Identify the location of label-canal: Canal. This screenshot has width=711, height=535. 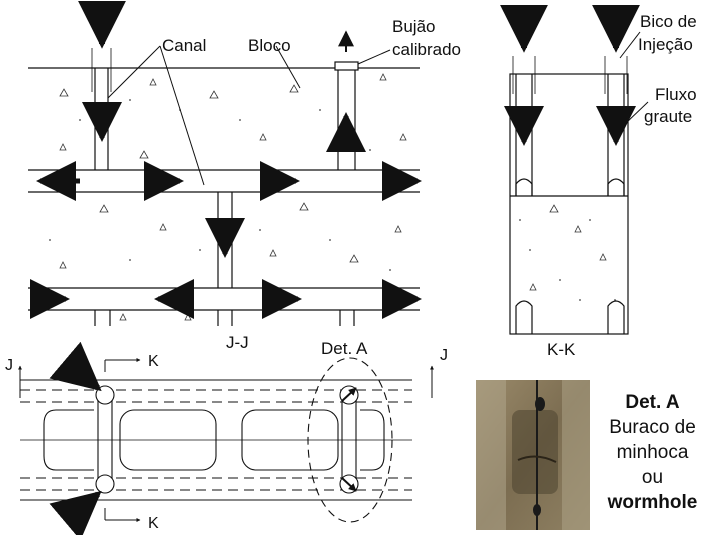
(184, 45).